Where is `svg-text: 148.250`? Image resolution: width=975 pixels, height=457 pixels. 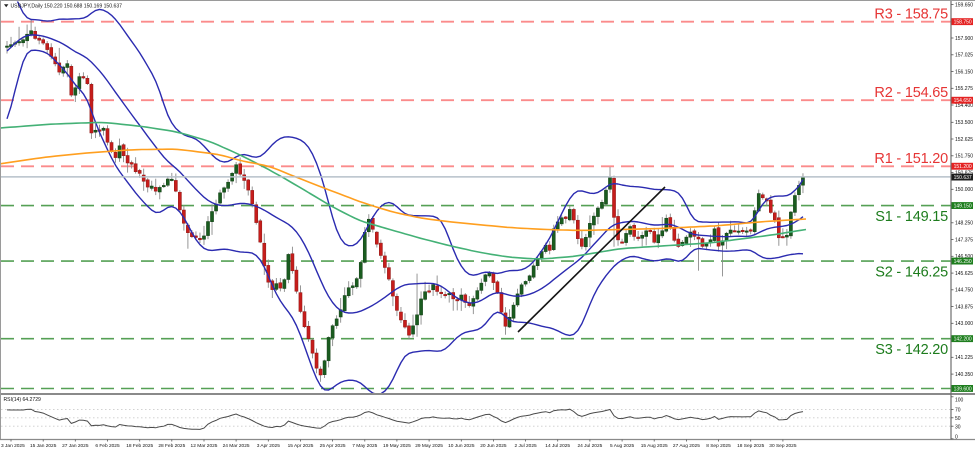 svg-text: 148.250 is located at coordinates (964, 224).